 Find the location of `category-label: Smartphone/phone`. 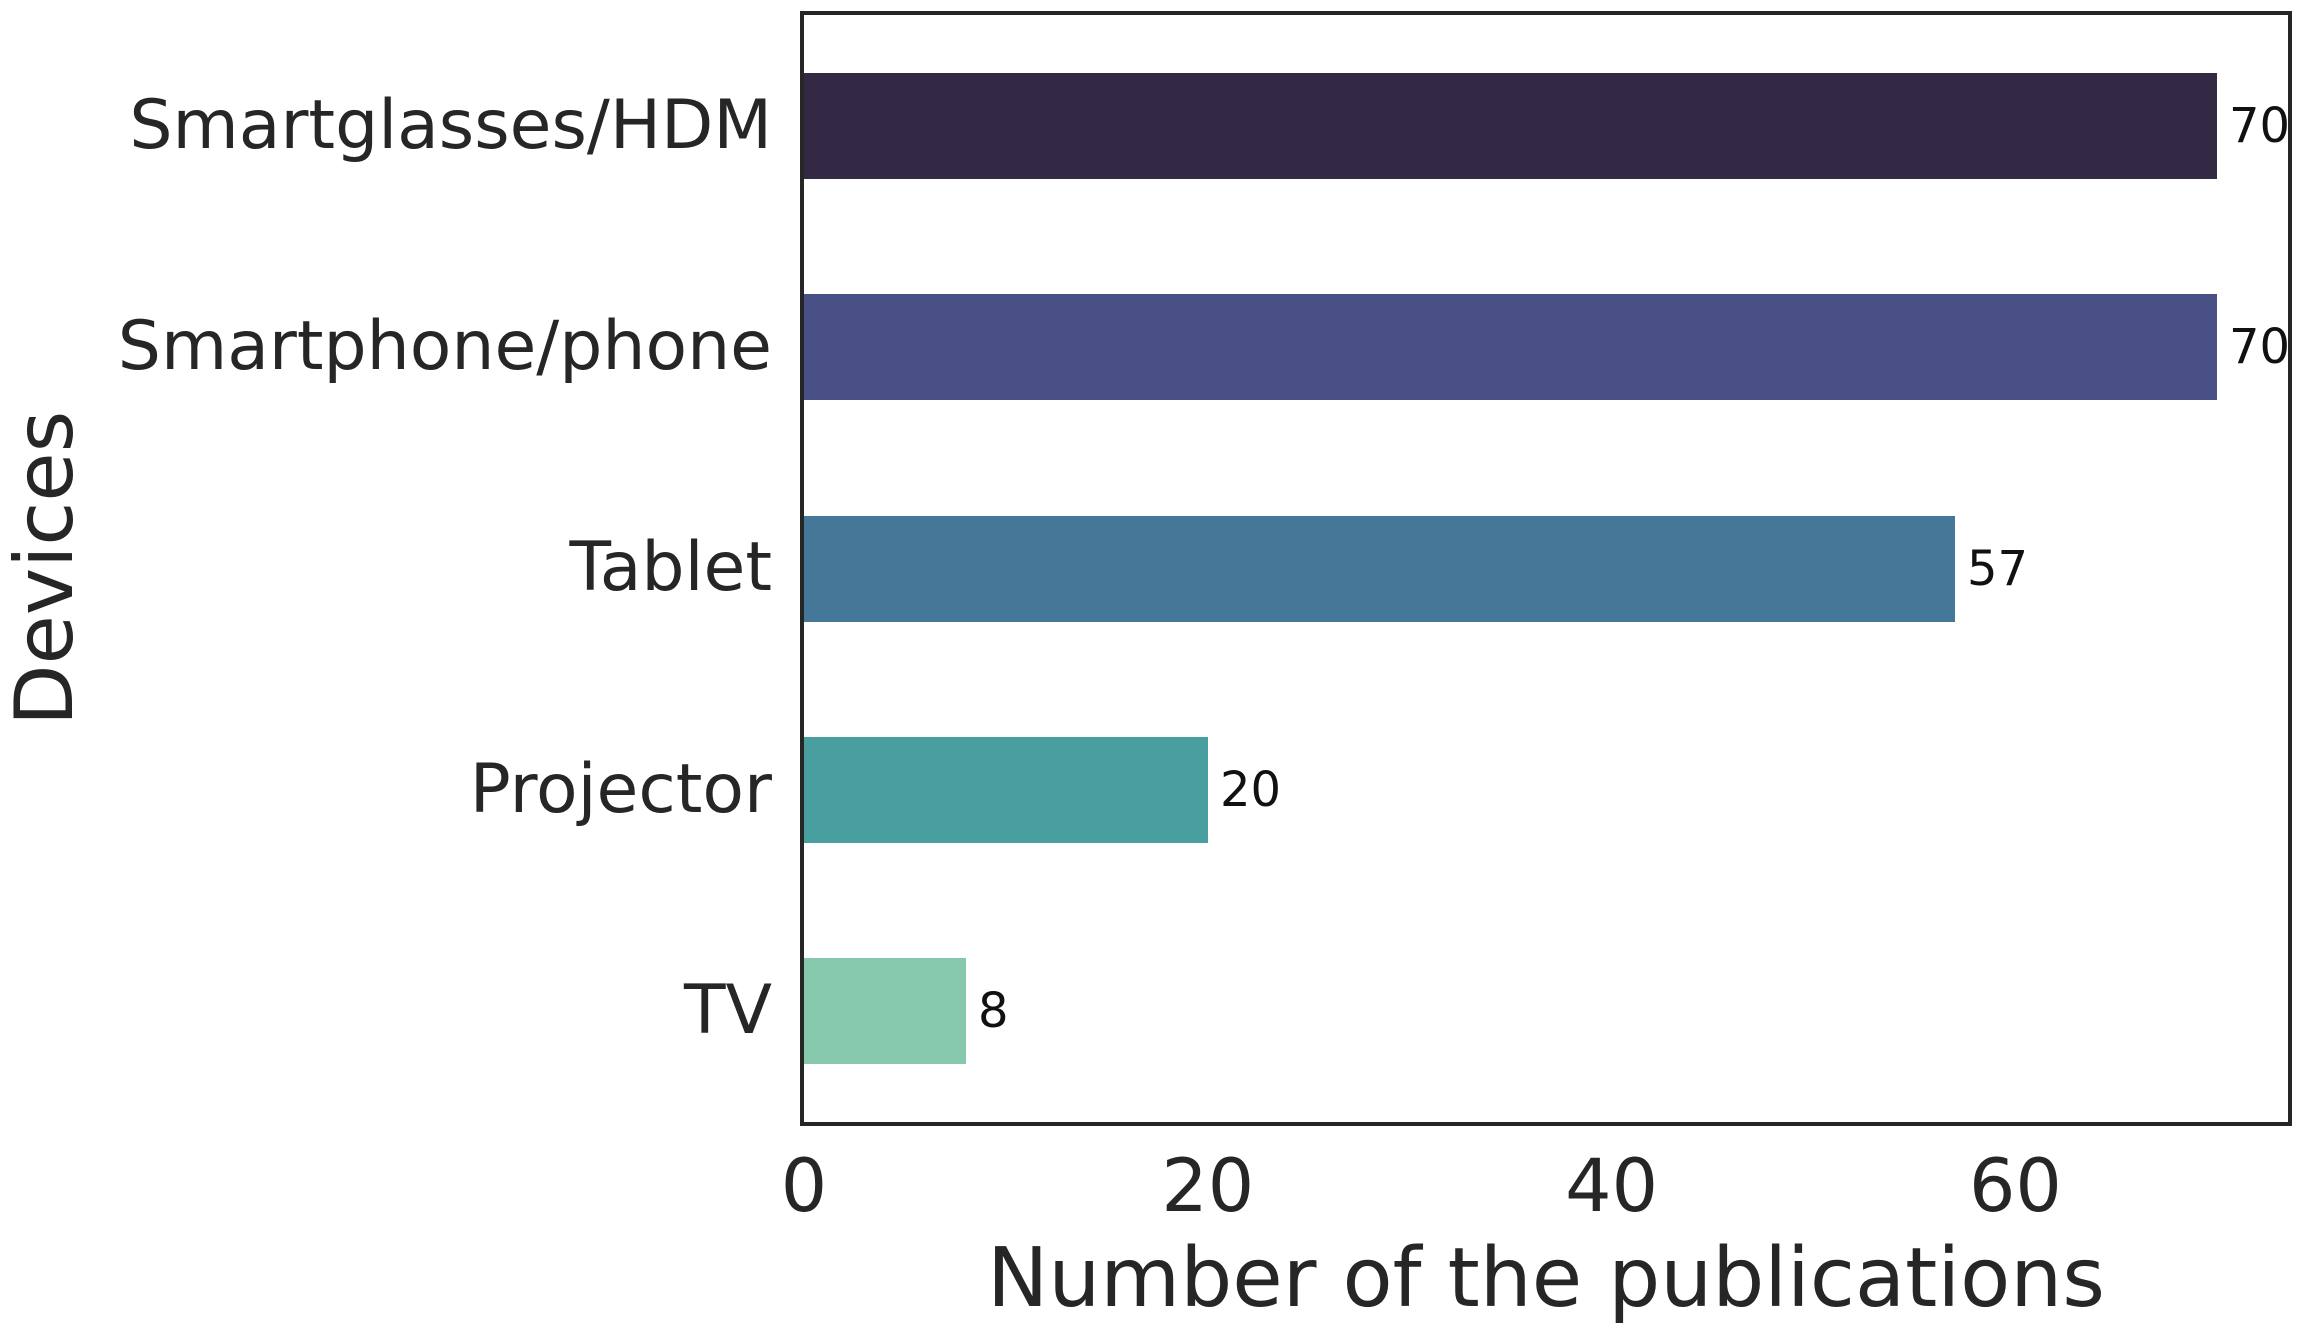

category-label: Smartphone/phone is located at coordinates (444, 347).